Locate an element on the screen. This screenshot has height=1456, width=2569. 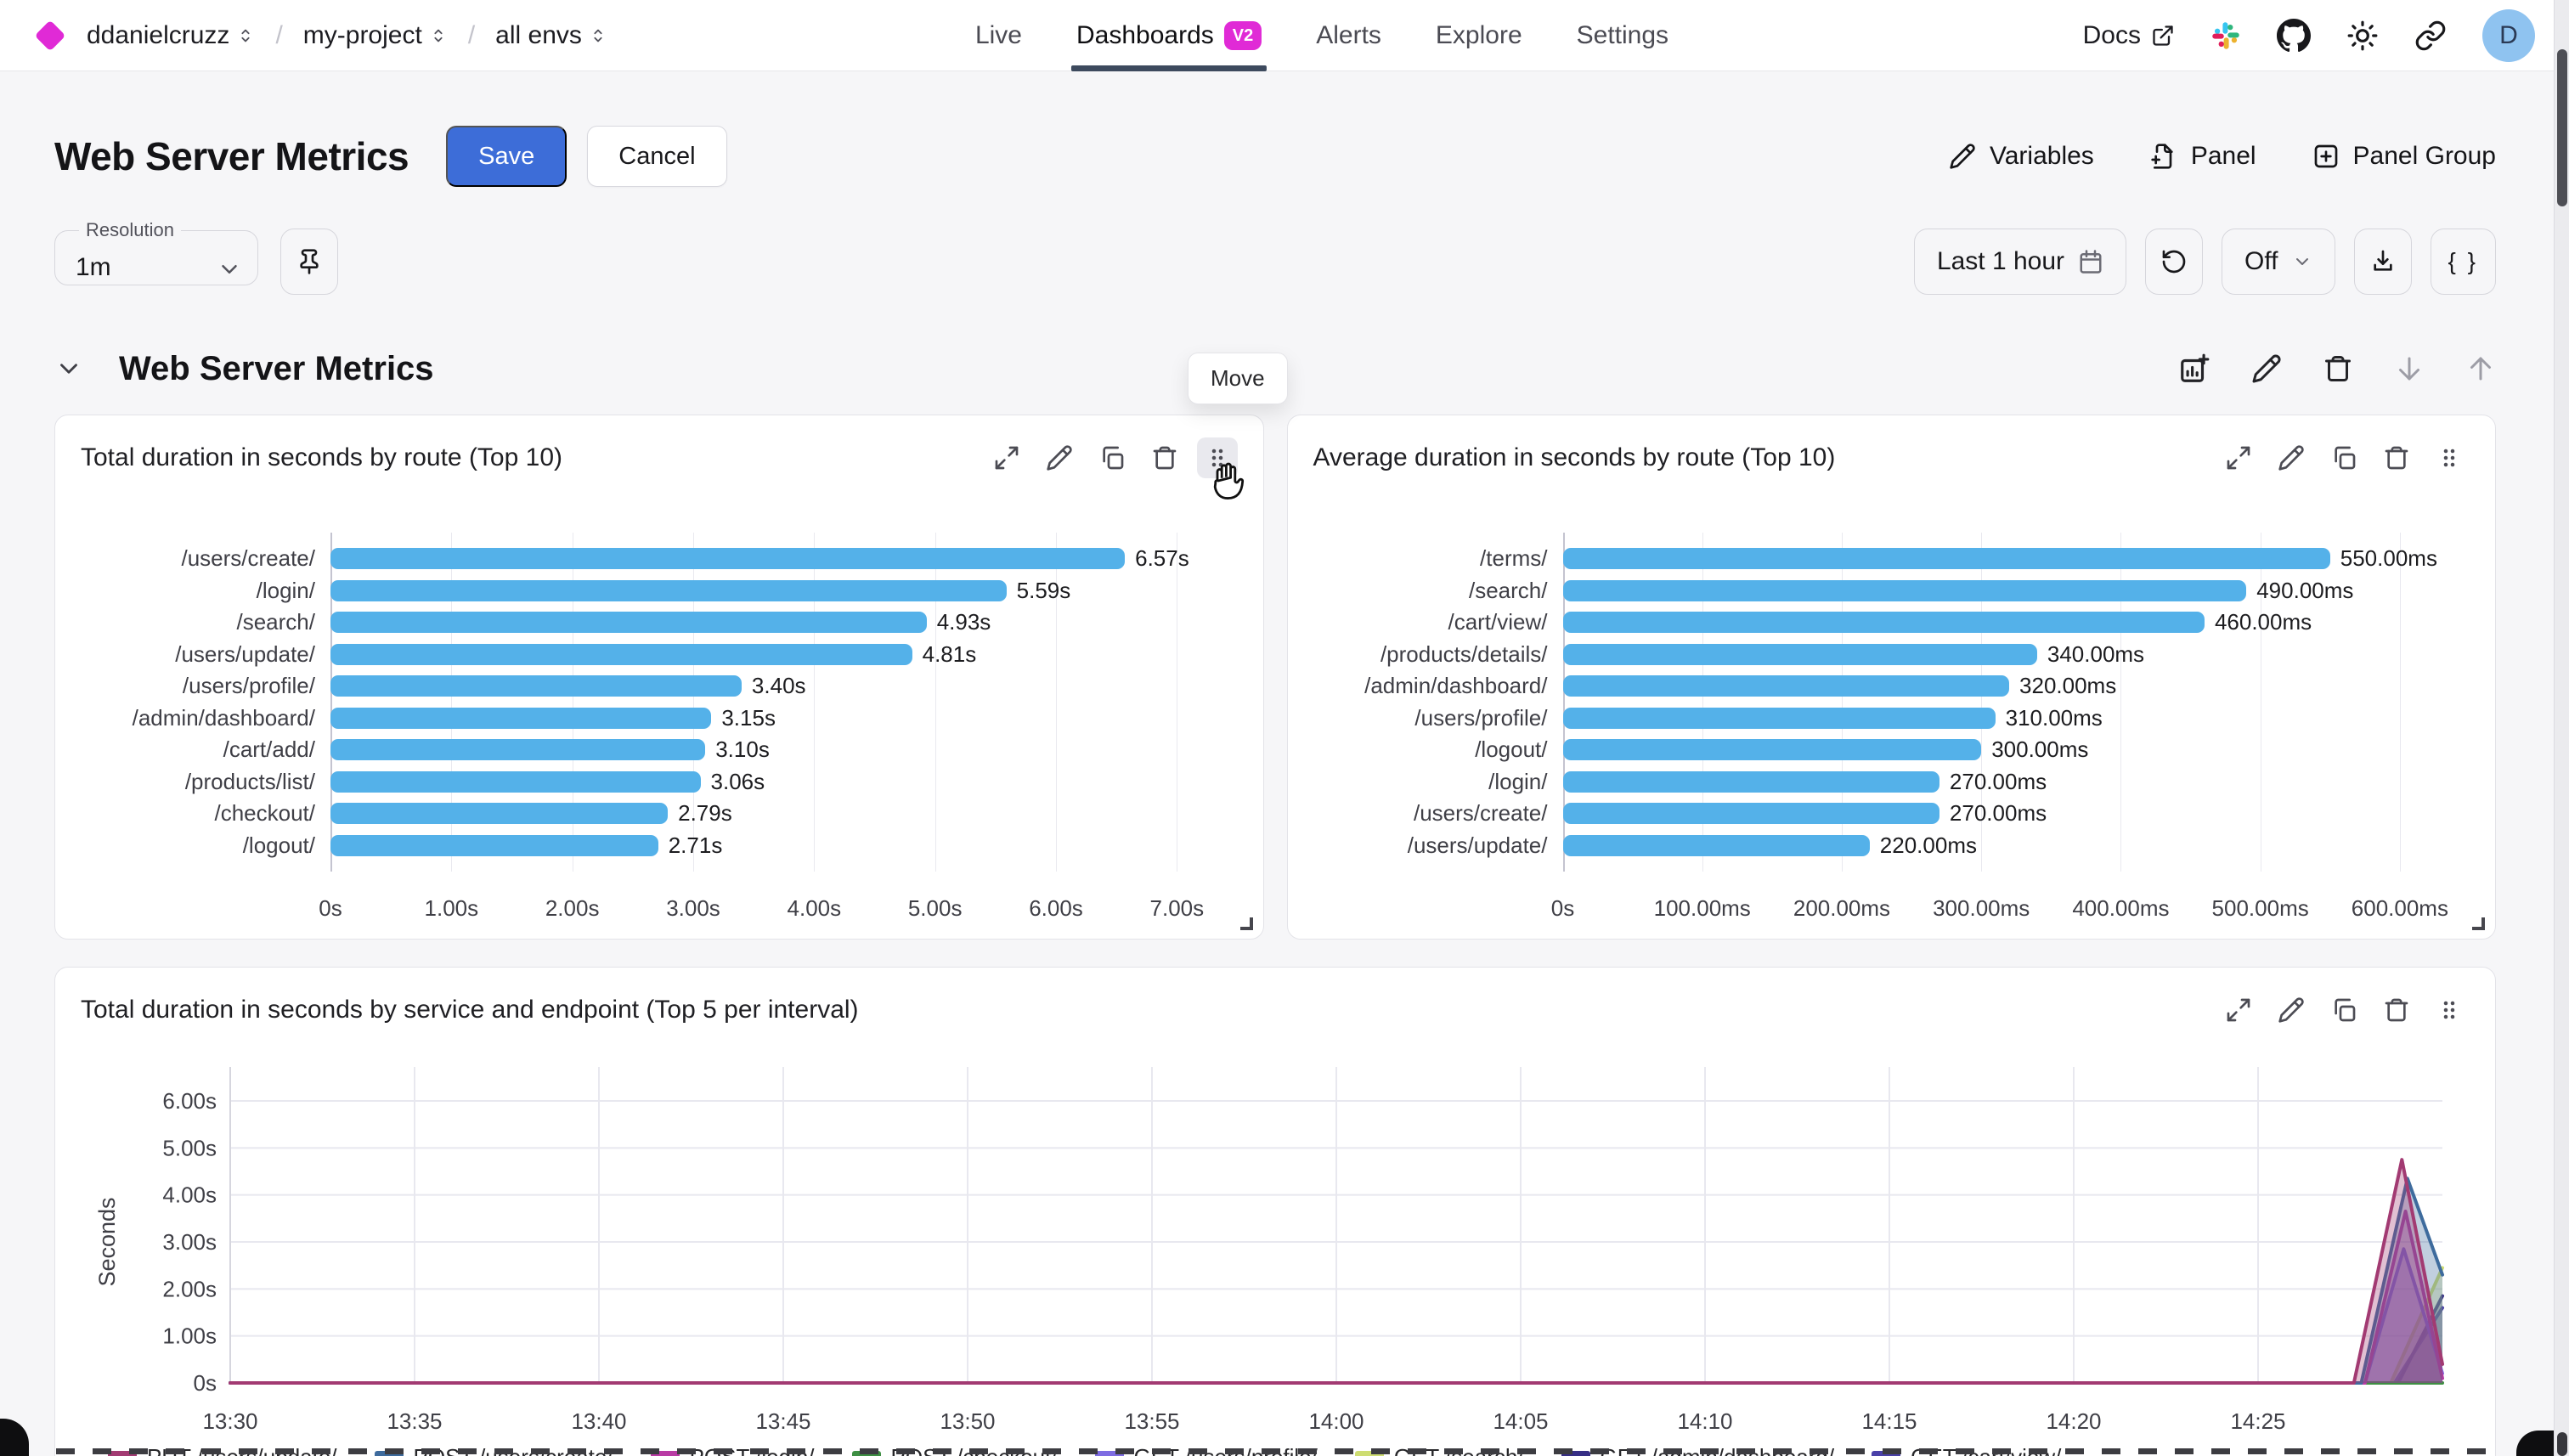
auto-refresh-value: Off is located at coordinates (2261, 261).